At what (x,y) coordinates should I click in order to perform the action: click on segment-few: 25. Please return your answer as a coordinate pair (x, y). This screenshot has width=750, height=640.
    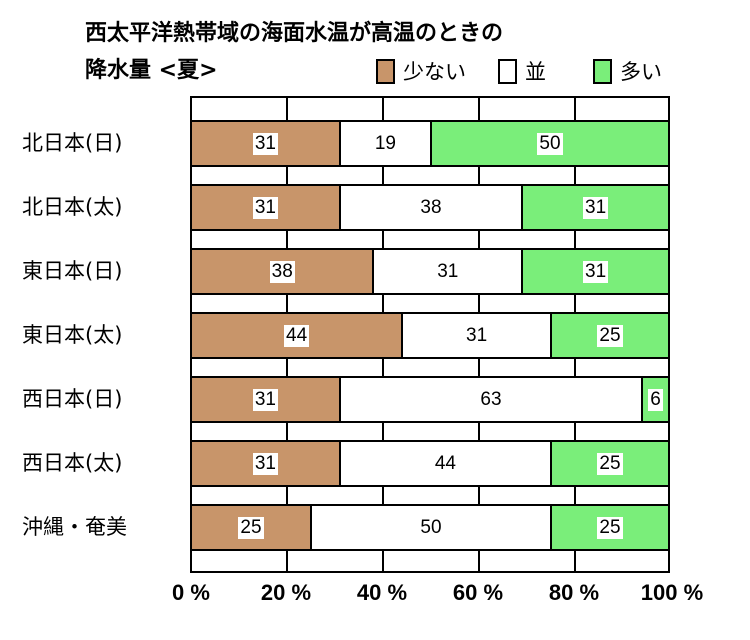
    Looking at the image, I should click on (250, 527).